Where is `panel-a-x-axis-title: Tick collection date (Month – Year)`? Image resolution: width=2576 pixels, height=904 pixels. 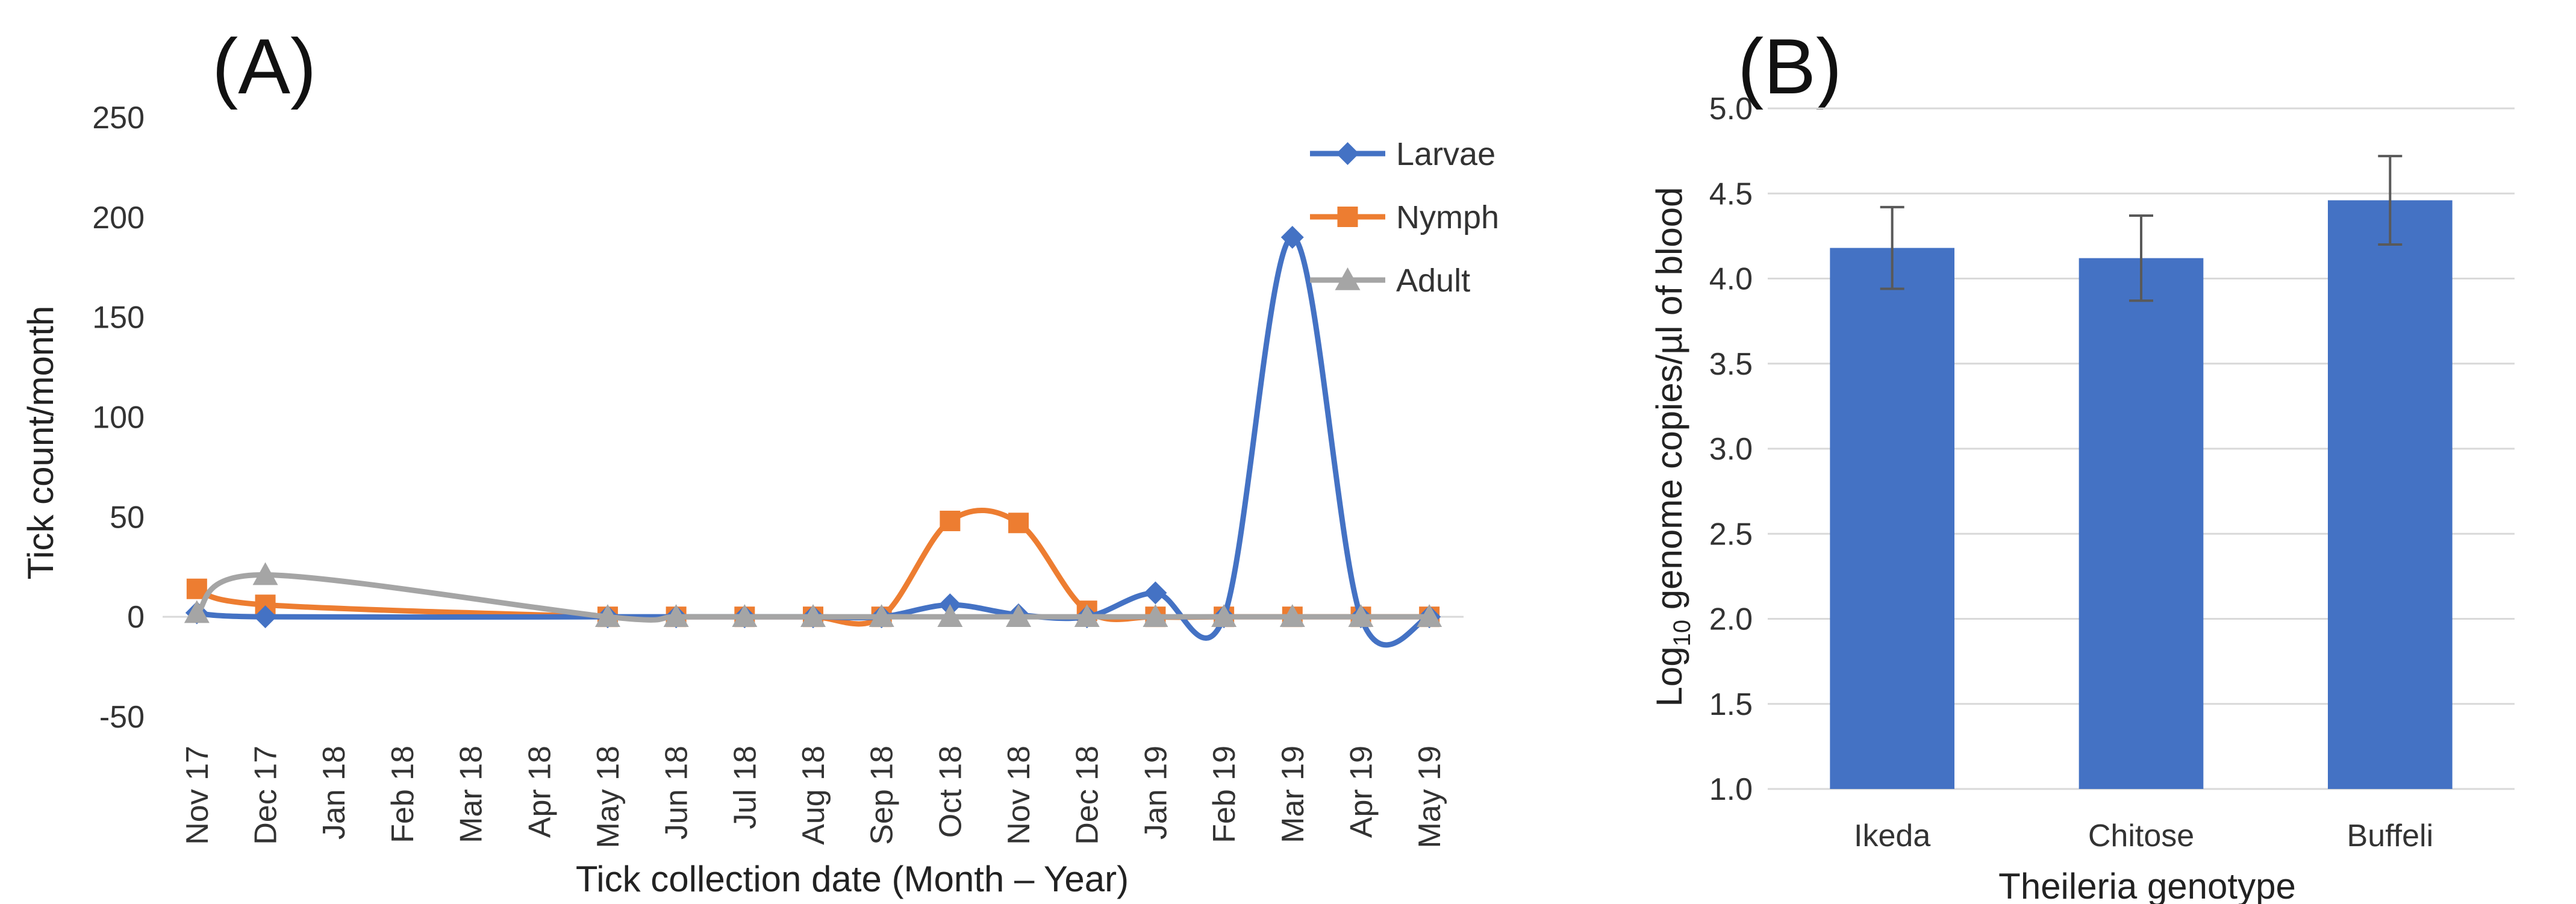 panel-a-x-axis-title: Tick collection date (Month – Year) is located at coordinates (852, 879).